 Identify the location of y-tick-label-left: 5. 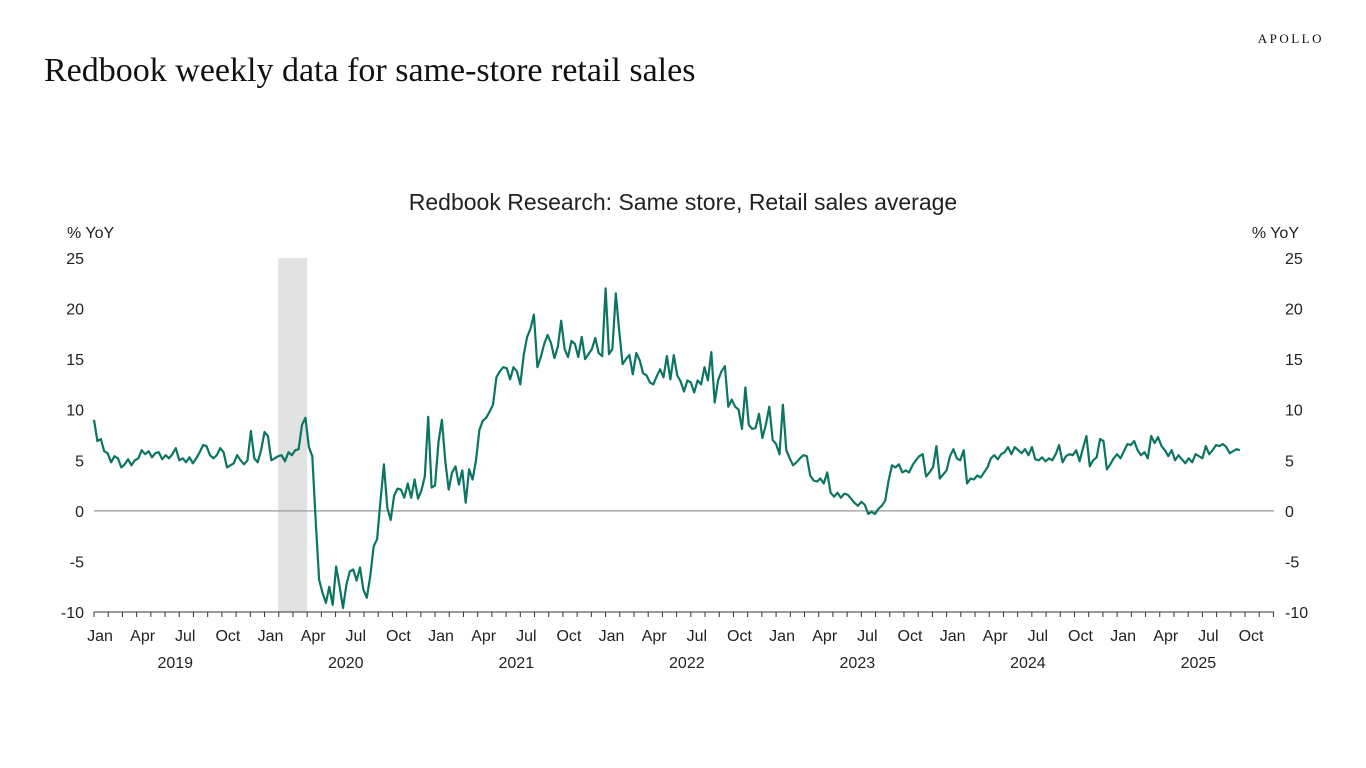
(79, 461).